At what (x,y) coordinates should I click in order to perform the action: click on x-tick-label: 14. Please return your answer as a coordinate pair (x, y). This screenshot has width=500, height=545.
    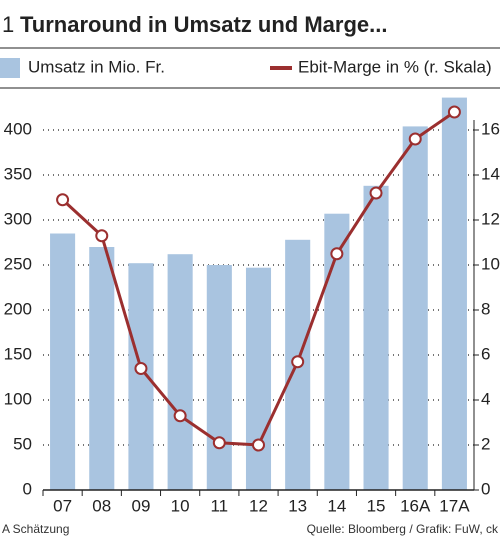
    Looking at the image, I should click on (336, 505).